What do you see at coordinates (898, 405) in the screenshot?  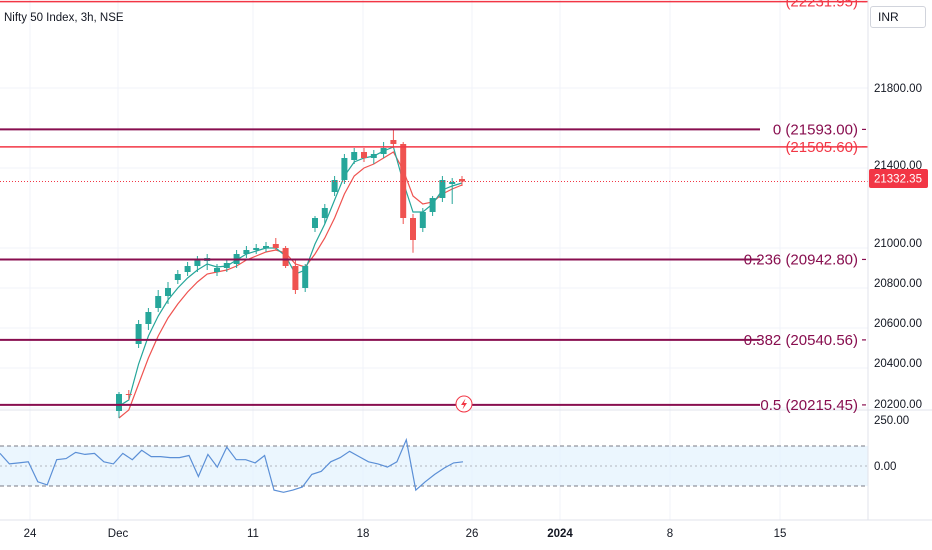 I see `price-tick-label: 20200.00` at bounding box center [898, 405].